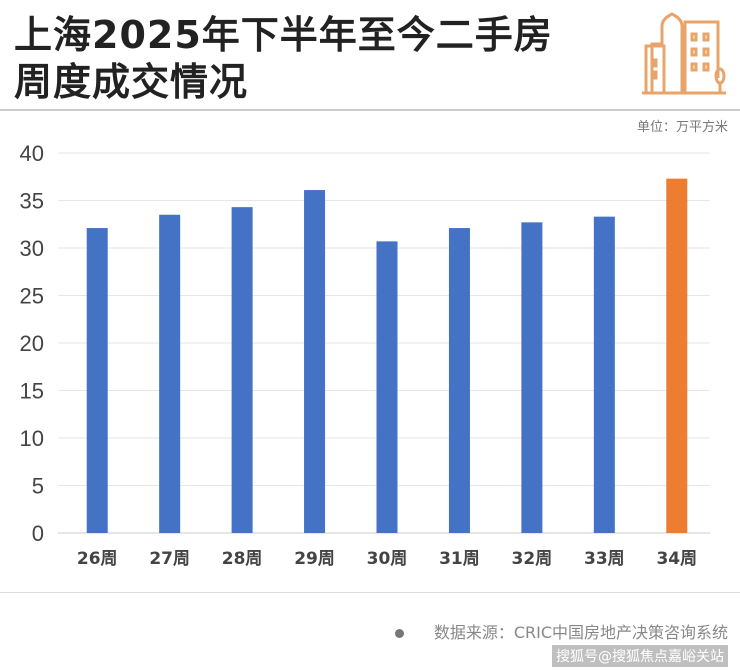 This screenshot has height=670, width=740. I want to click on y-tick-label: 40, so click(32, 153).